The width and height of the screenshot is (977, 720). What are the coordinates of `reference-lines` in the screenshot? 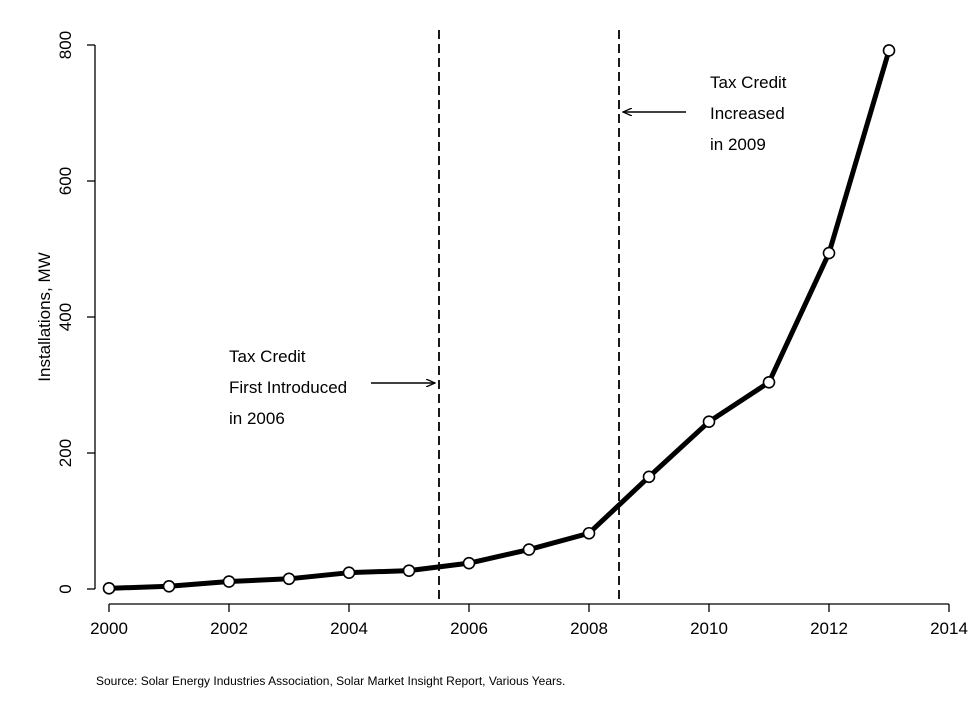 It's located at (529, 317).